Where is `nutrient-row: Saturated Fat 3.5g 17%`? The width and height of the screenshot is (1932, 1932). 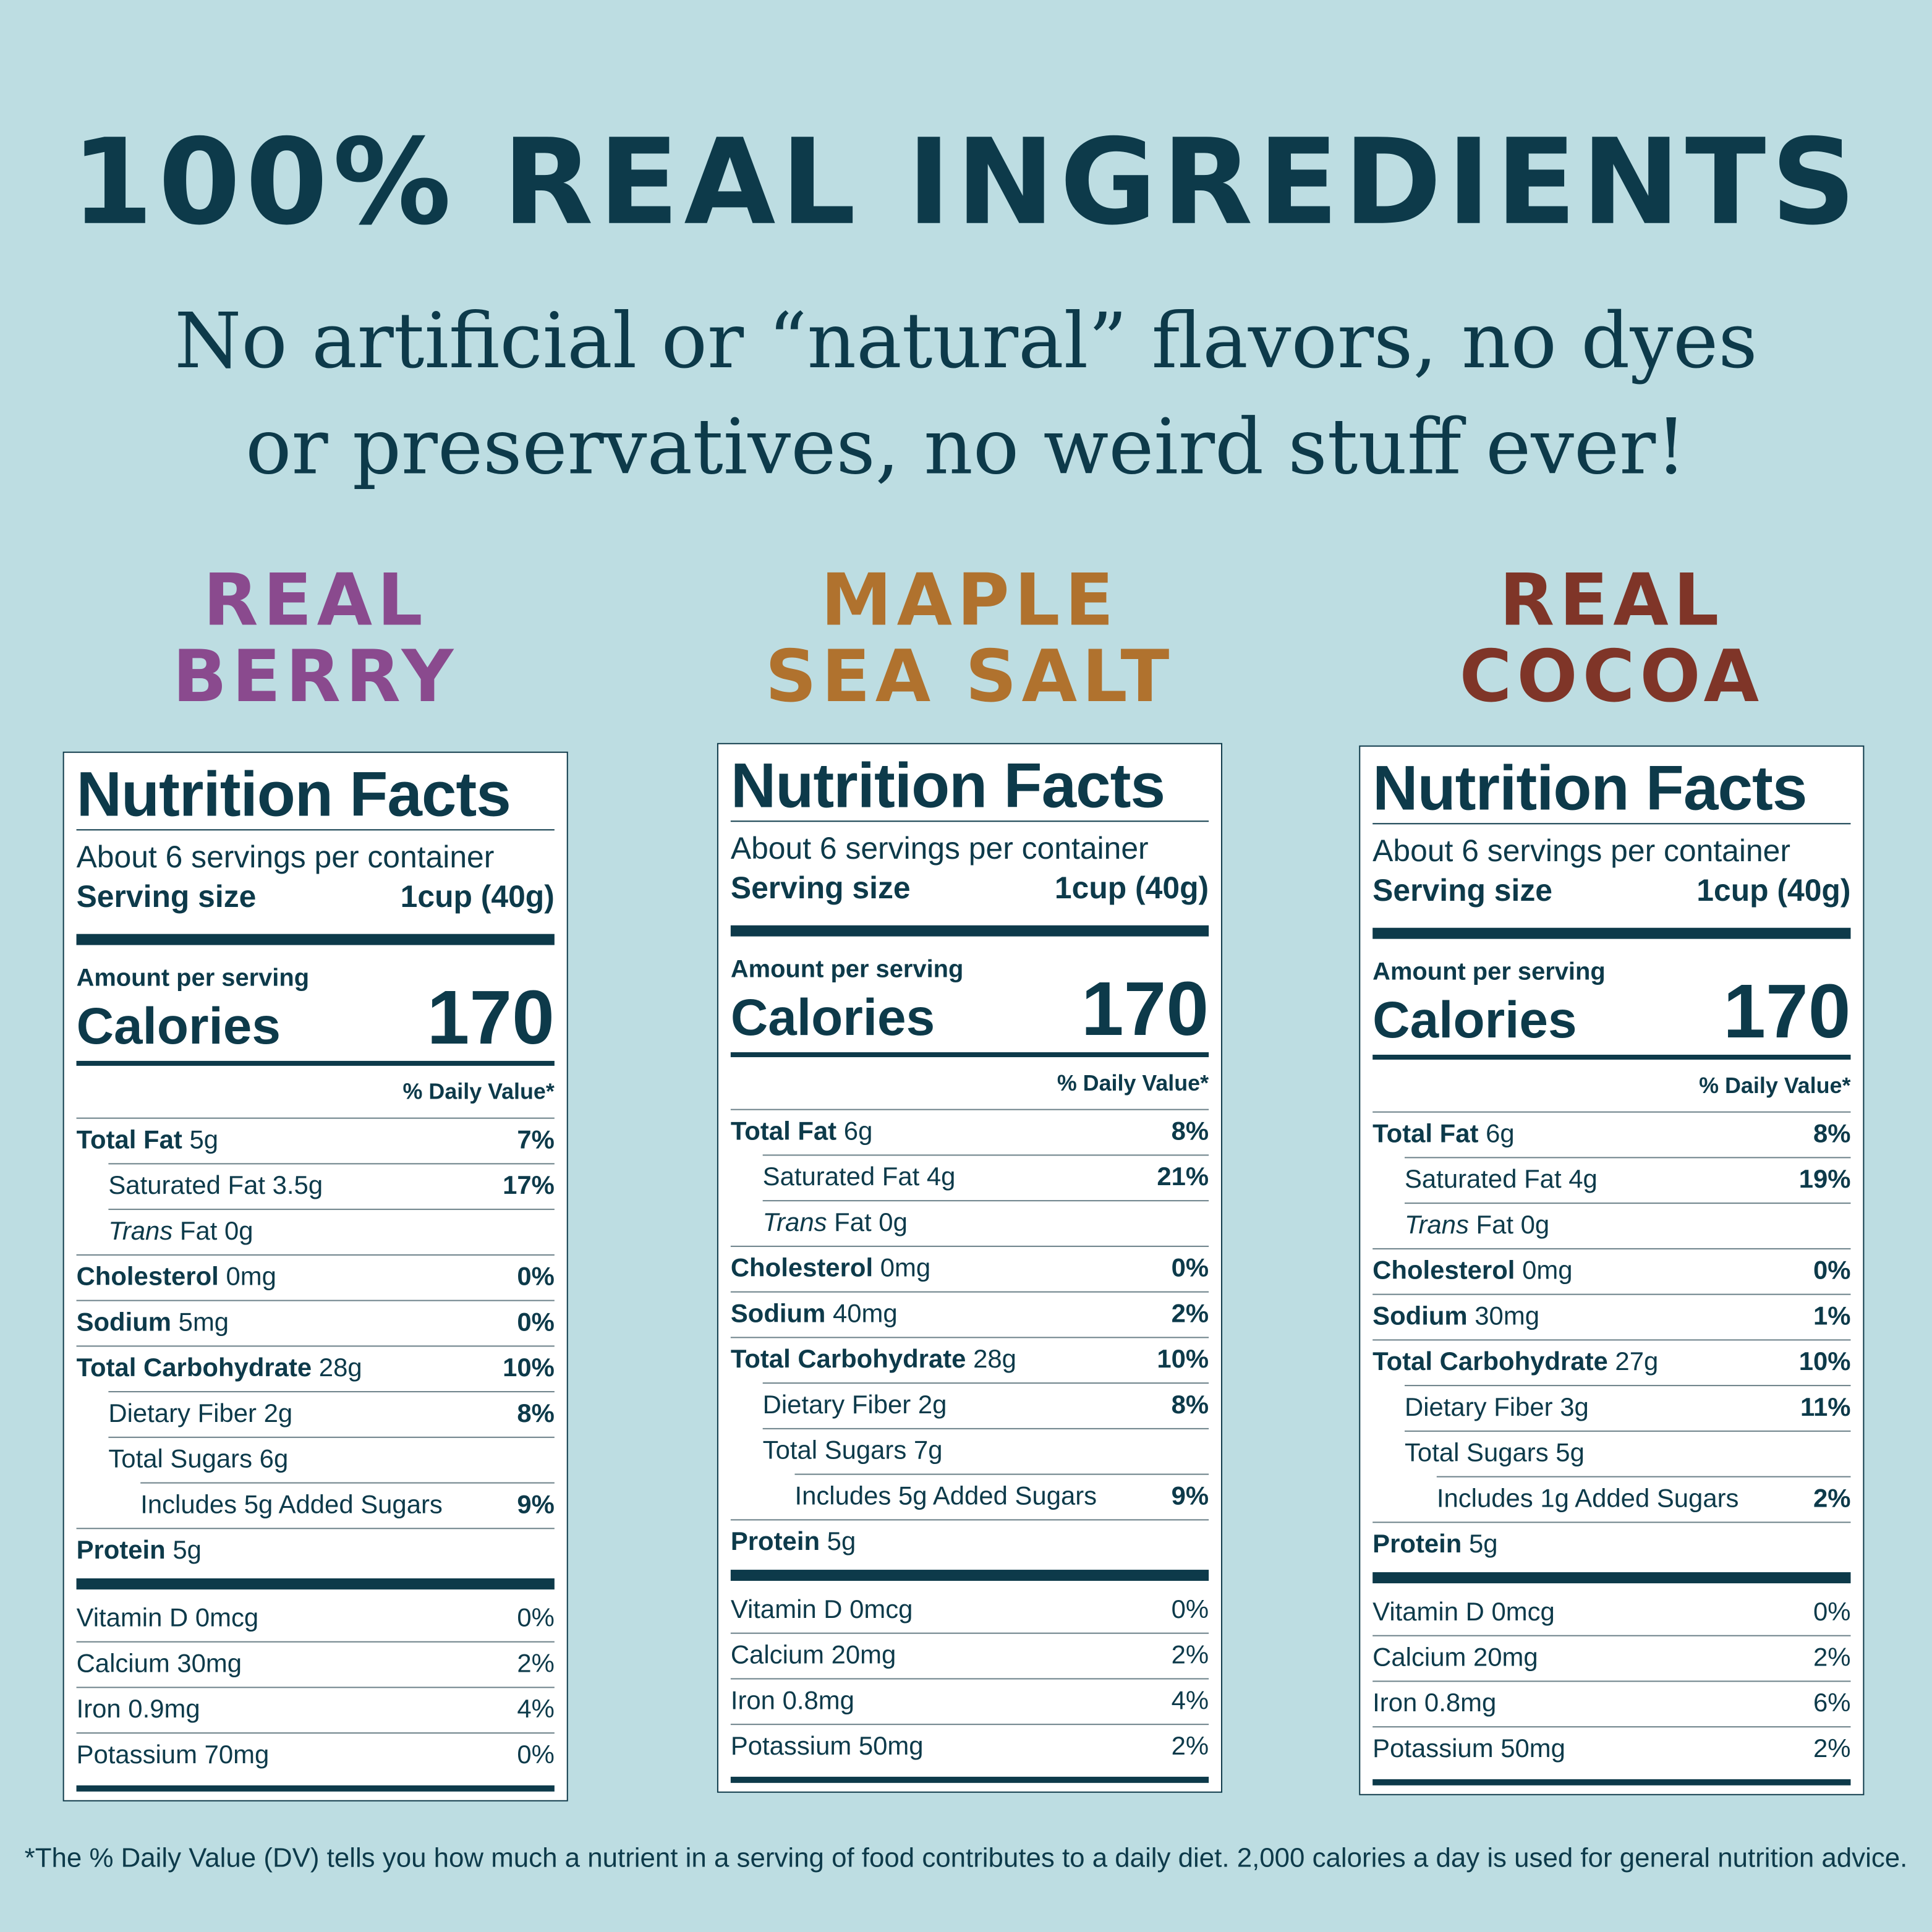 nutrient-row: Saturated Fat 3.5g 17% is located at coordinates (331, 1186).